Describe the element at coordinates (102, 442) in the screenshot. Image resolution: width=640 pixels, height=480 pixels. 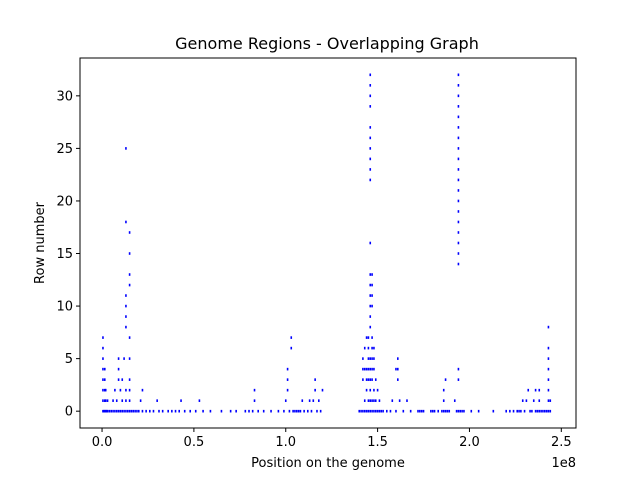
I see `x-tick-label: 0.0` at that location.